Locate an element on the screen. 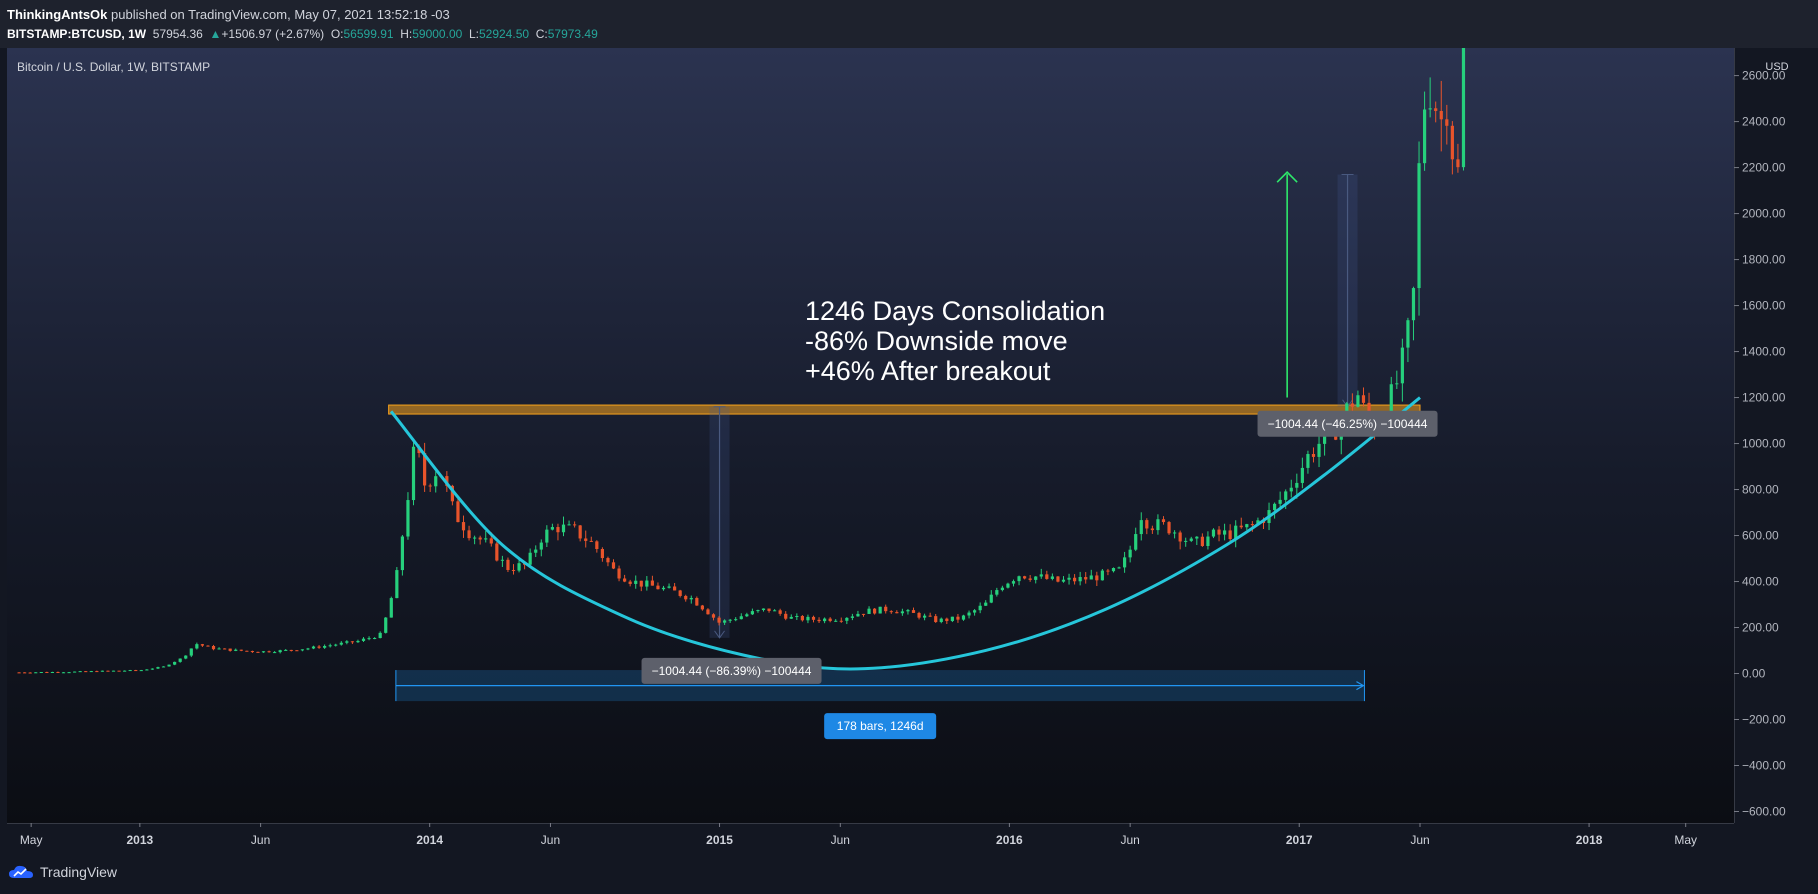  tradingview-logo: TradingView is located at coordinates (62, 872).